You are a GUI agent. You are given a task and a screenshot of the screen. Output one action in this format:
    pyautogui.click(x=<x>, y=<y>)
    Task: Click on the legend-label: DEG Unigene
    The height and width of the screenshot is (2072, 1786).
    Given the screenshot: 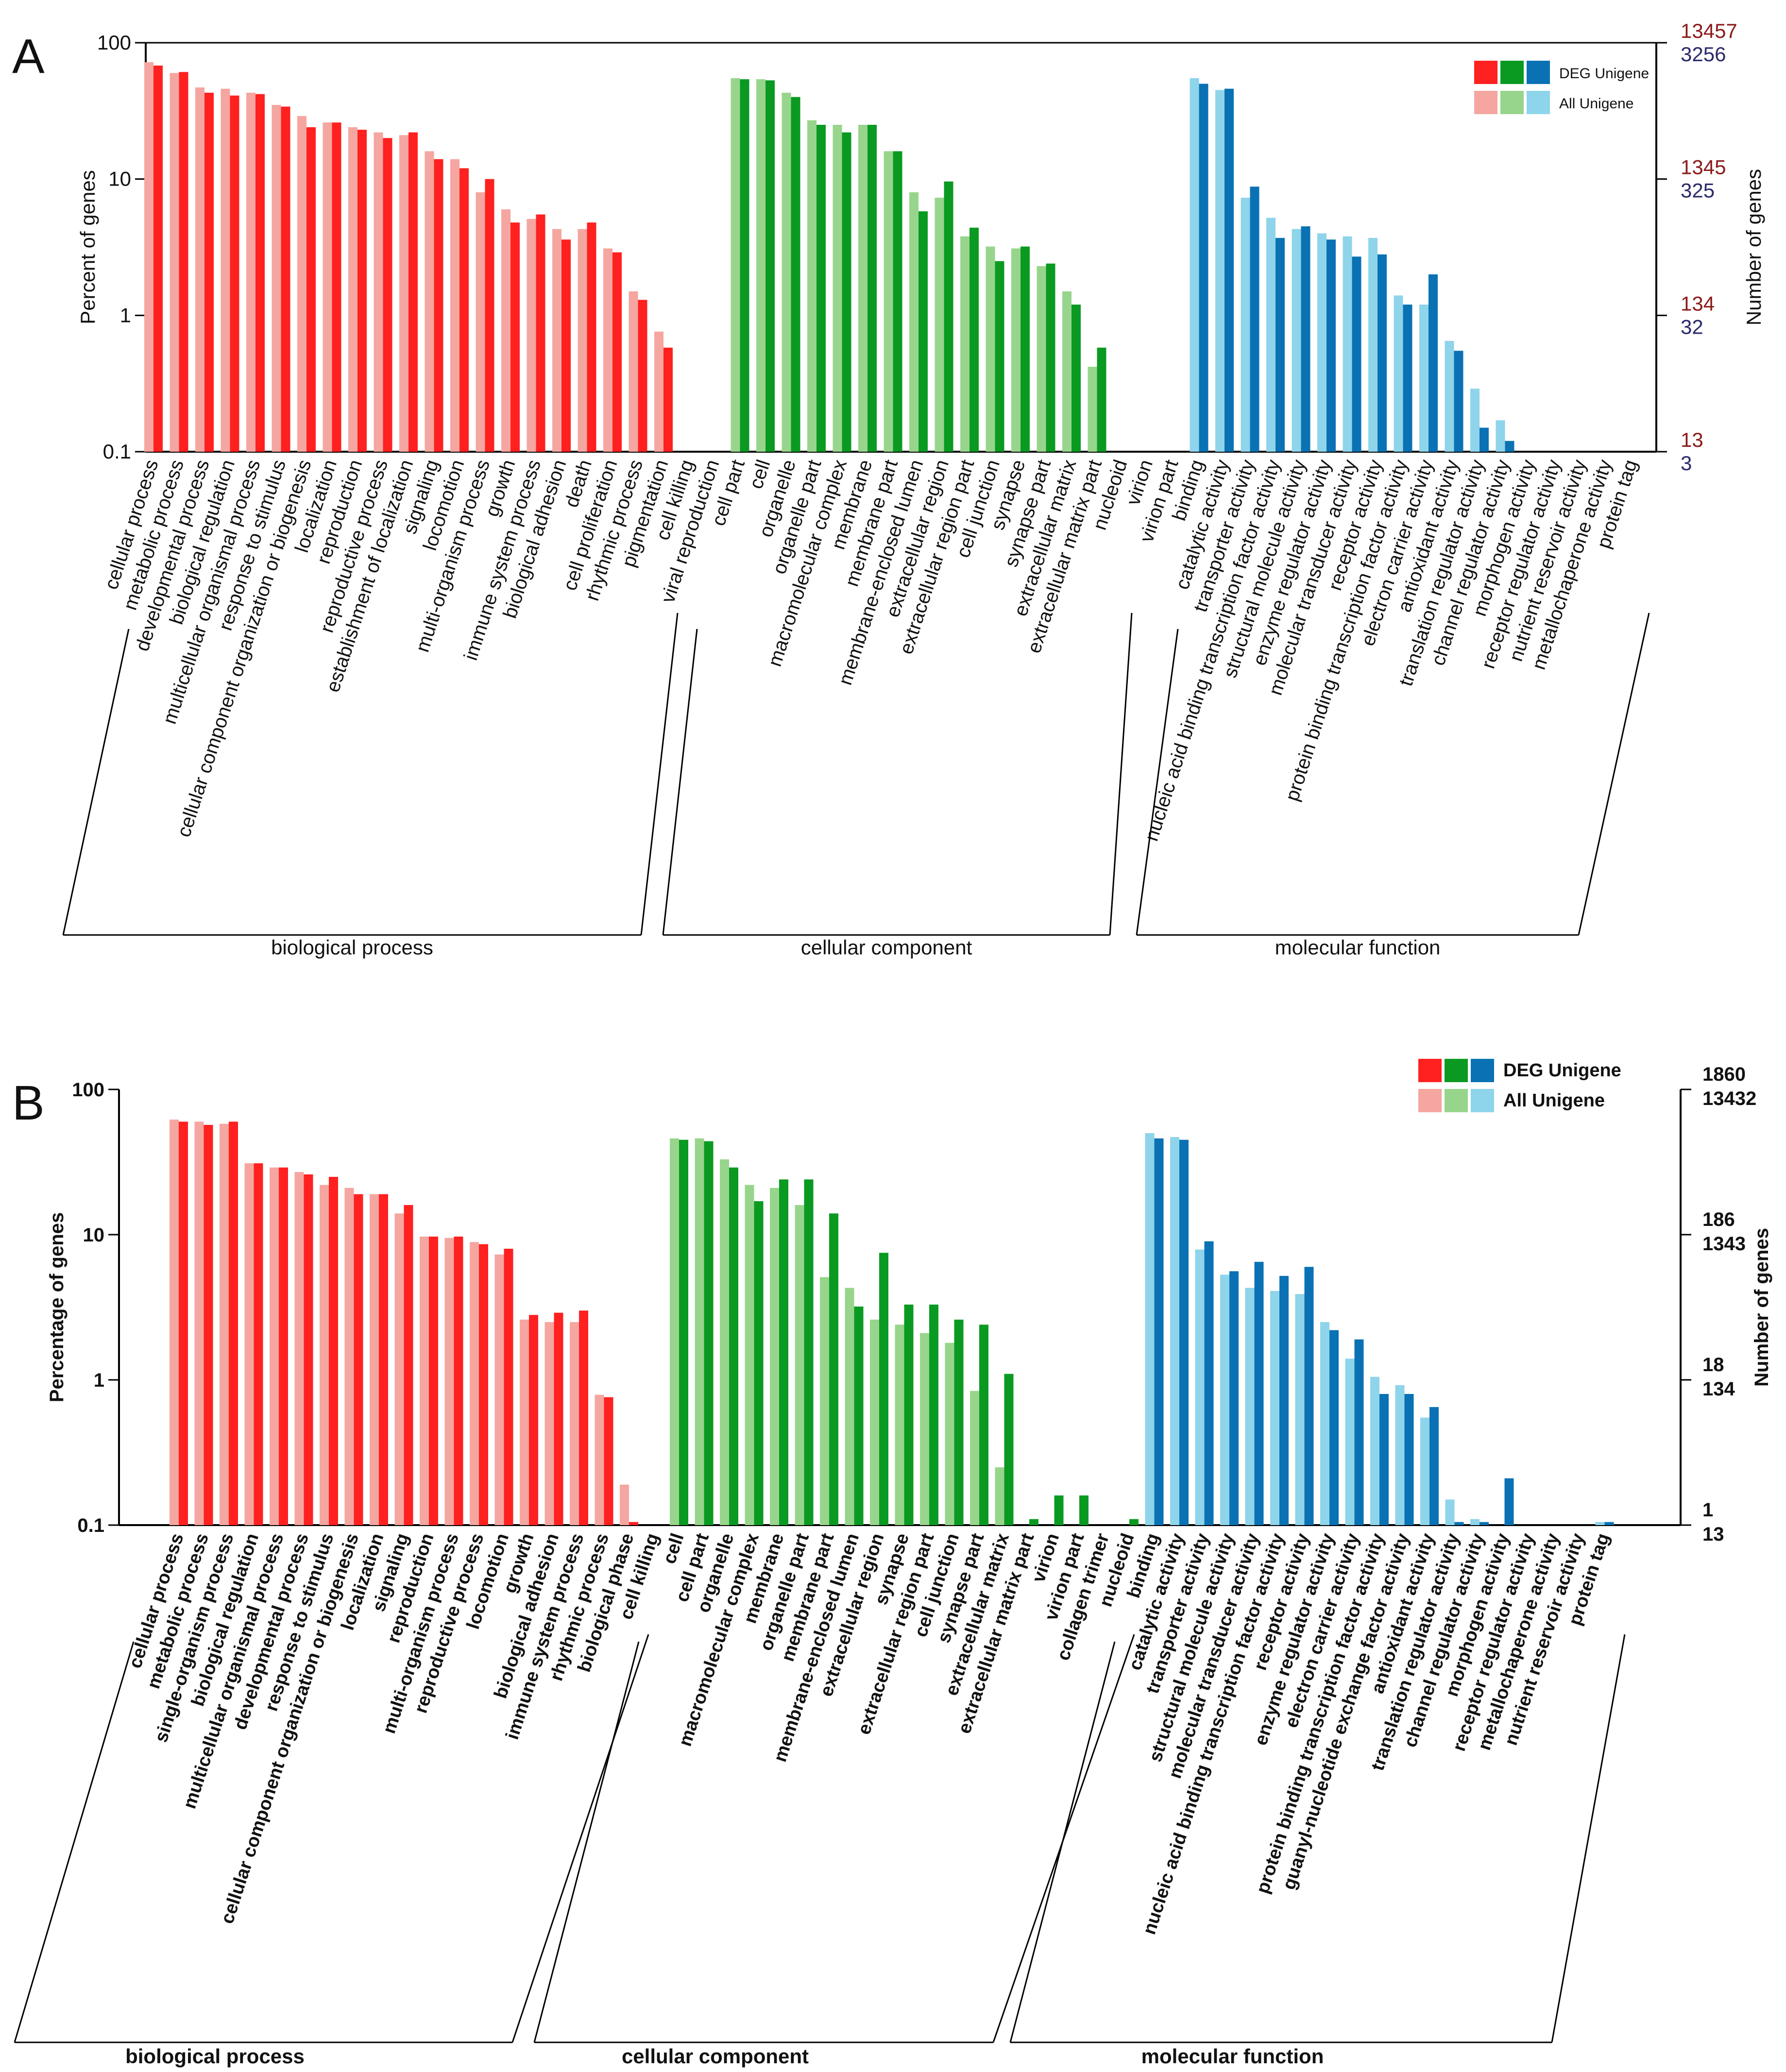 What is the action you would take?
    pyautogui.click(x=1562, y=1070)
    